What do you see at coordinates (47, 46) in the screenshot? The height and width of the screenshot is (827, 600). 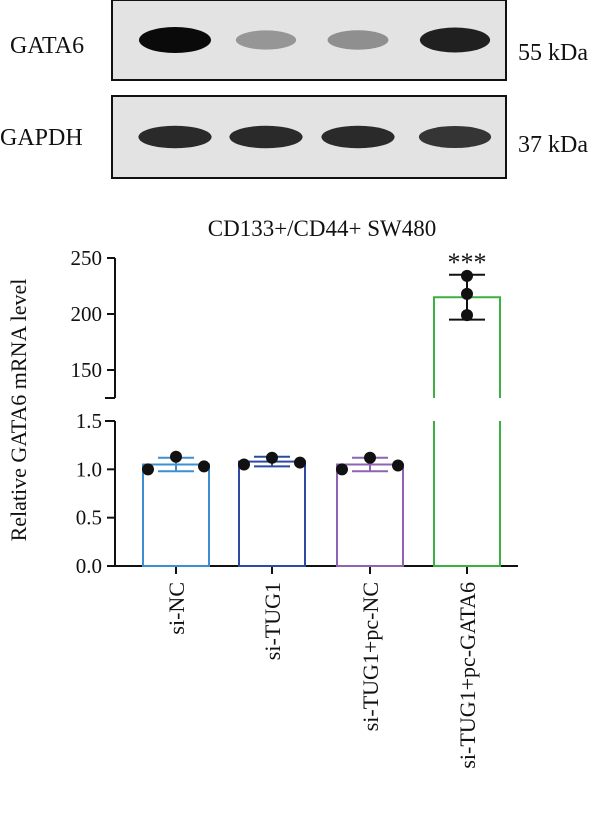 I see `blot-protein-label-gata6: GATA6` at bounding box center [47, 46].